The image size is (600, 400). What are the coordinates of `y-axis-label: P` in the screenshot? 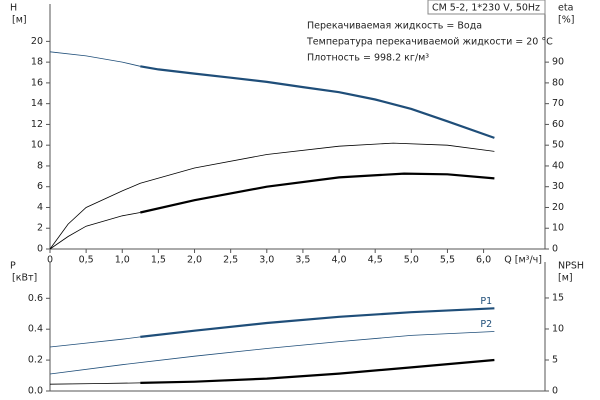 It's located at (13, 266).